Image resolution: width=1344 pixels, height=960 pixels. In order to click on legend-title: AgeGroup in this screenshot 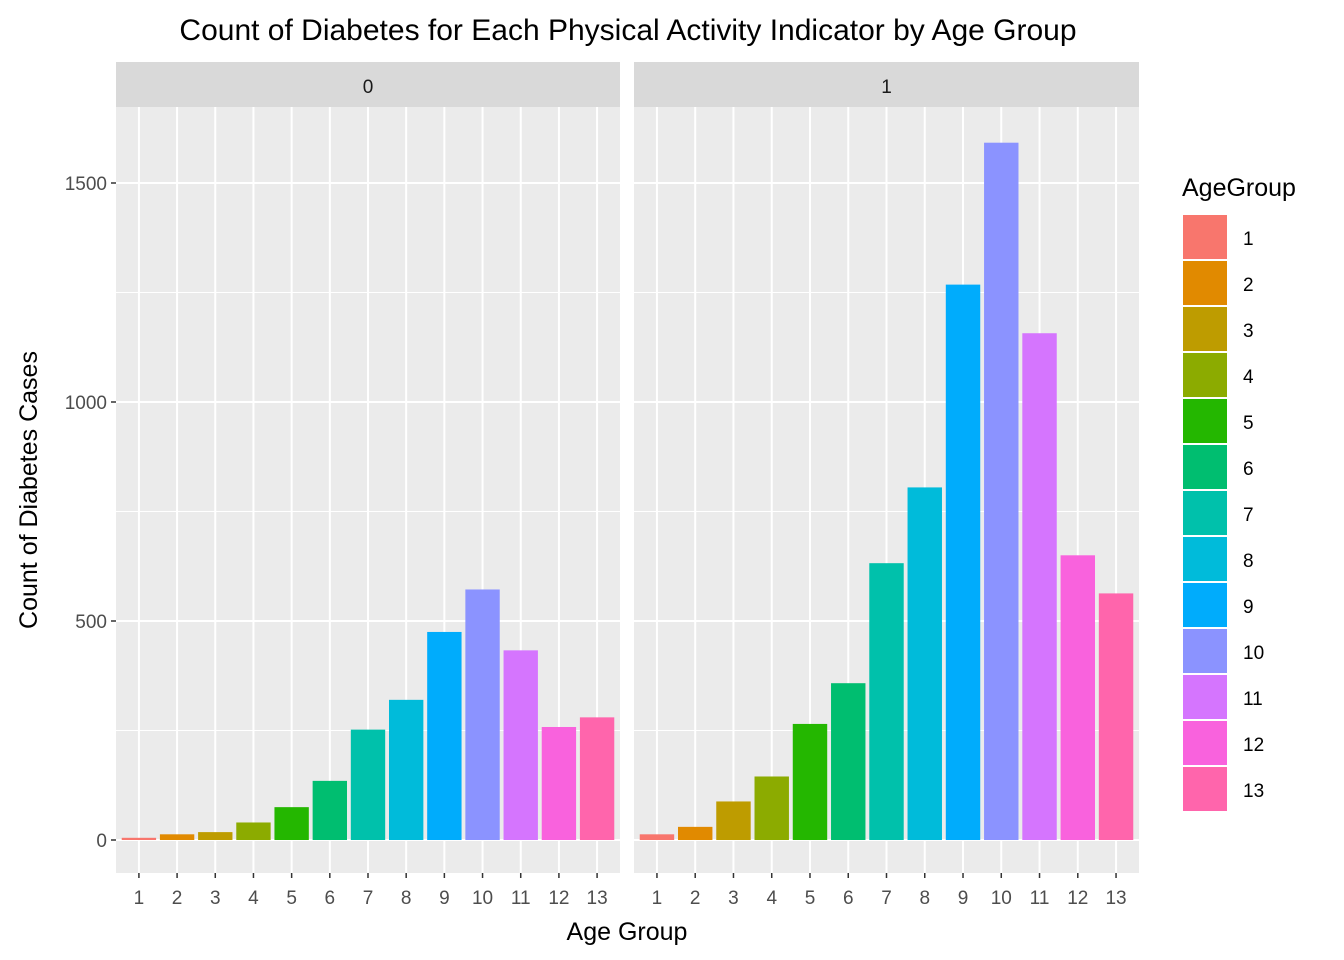, I will do `click(1239, 188)`.